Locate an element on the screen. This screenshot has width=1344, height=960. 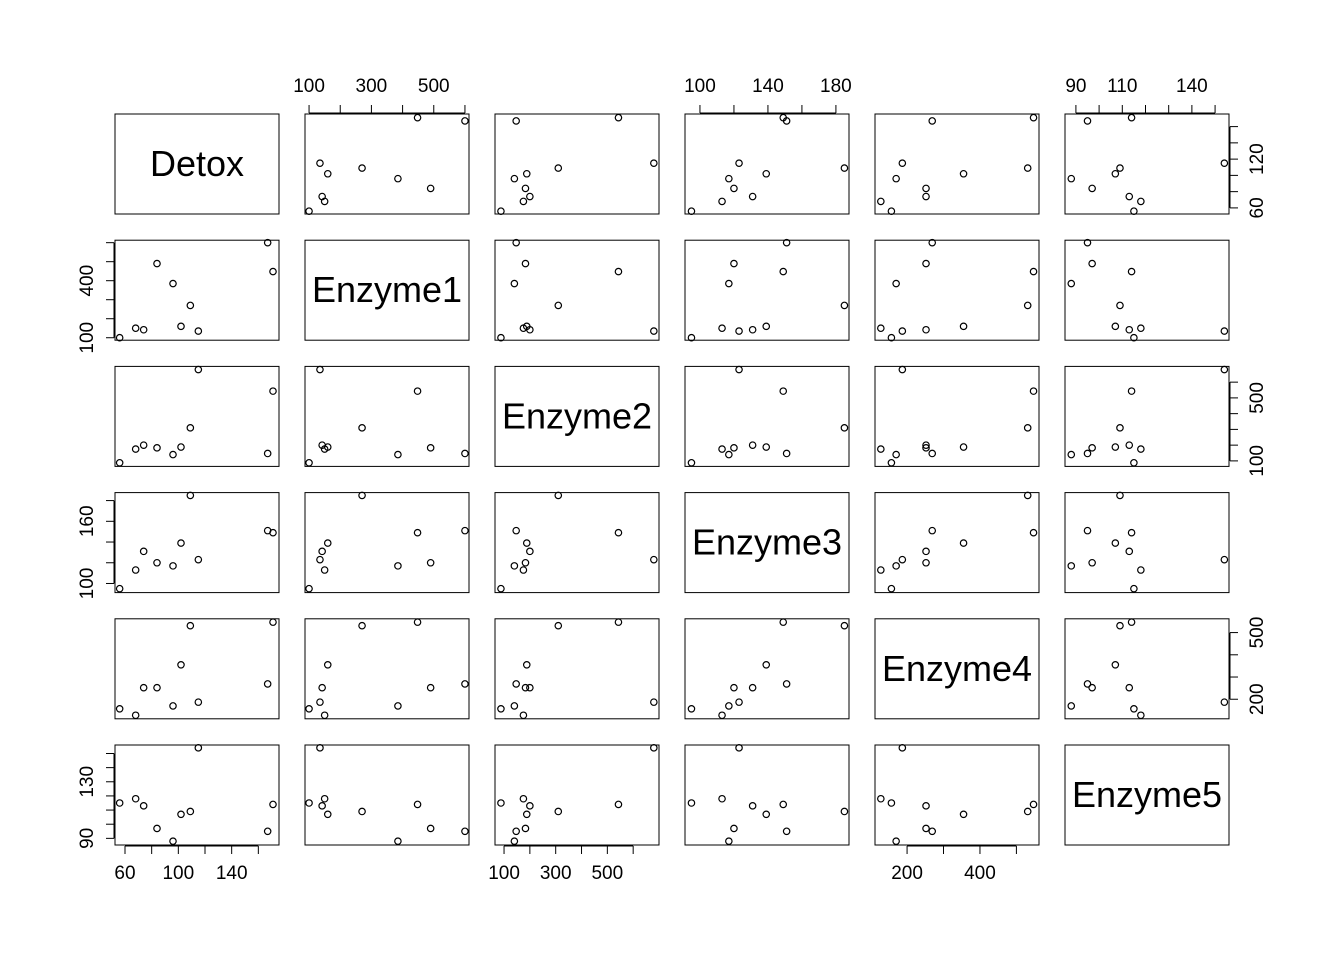
x-tick-label: 110 is located at coordinates (1122, 86).